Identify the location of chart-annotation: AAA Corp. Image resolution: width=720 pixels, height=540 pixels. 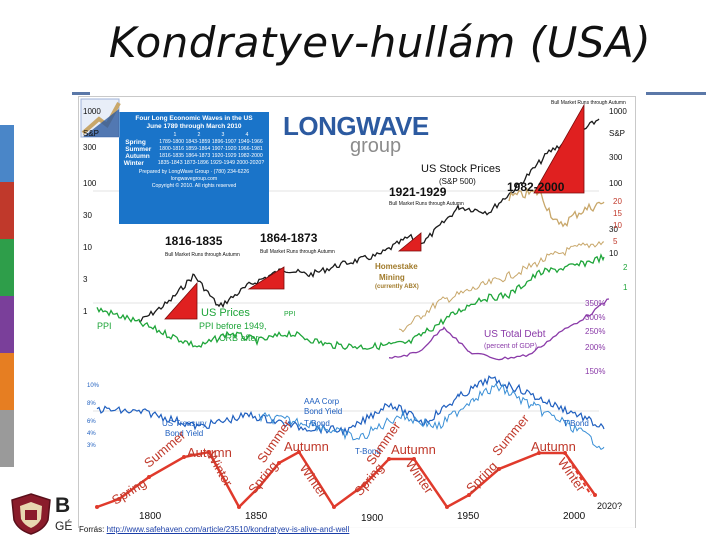
(322, 401).